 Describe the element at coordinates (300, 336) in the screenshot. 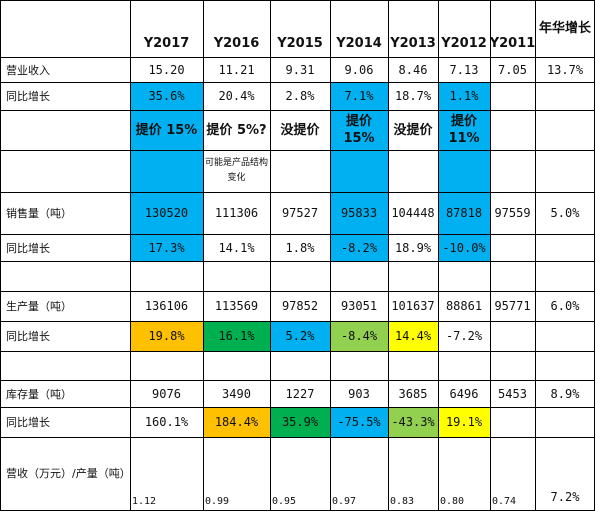

I see `data-cell: 5.2%` at that location.